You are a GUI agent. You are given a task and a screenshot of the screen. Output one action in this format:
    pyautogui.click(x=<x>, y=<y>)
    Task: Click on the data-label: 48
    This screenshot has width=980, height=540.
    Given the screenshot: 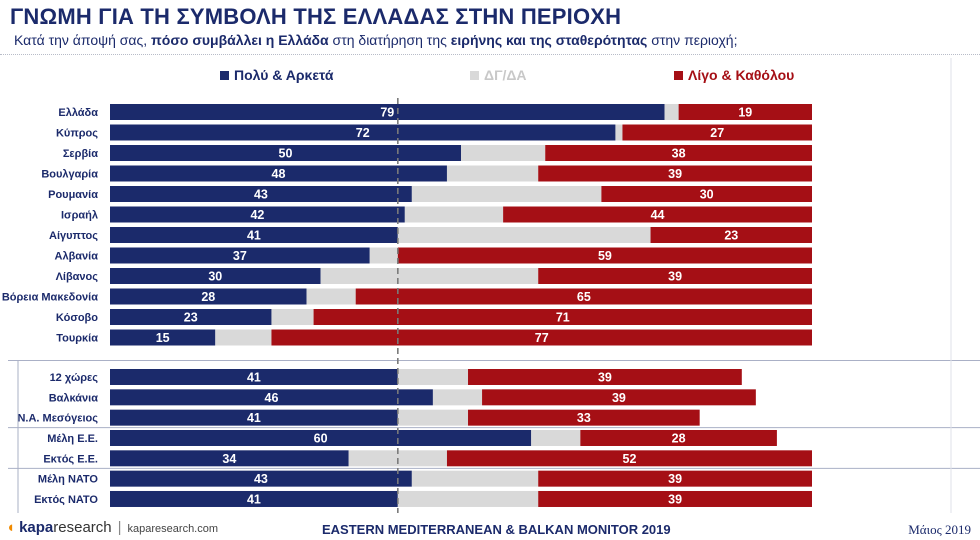 What is the action you would take?
    pyautogui.click(x=279, y=174)
    